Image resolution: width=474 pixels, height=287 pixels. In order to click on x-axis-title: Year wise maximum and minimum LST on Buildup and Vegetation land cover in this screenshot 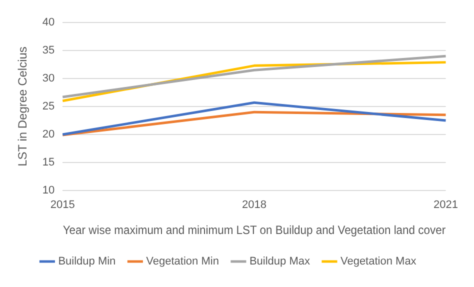, I will do `click(254, 231)`.